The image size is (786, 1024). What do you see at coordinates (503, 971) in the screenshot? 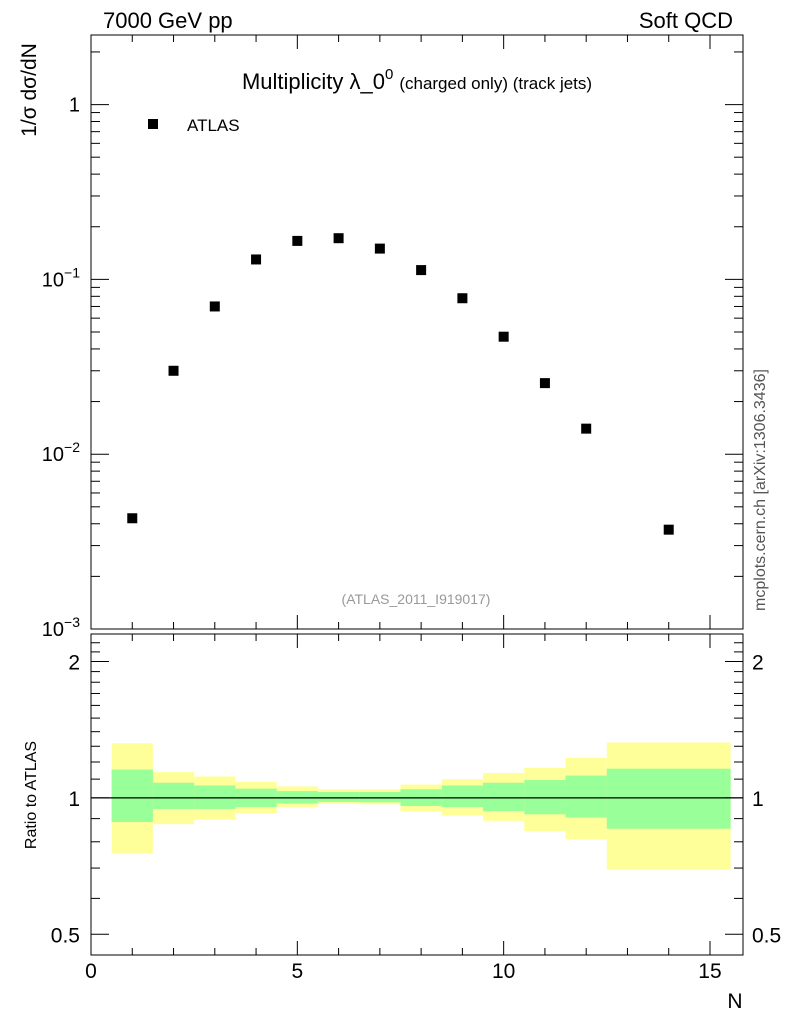
I see `x-tick-label: 10` at bounding box center [503, 971].